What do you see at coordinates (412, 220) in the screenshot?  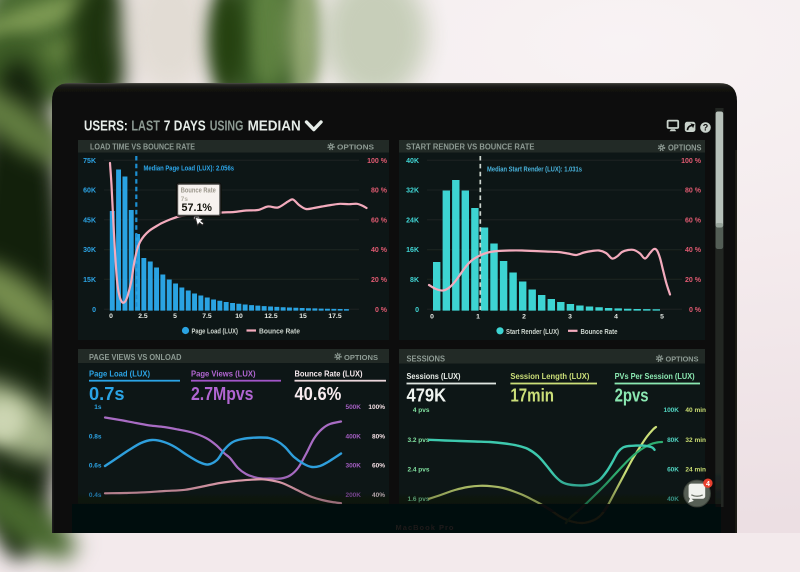 I see `svg-text: 24K` at bounding box center [412, 220].